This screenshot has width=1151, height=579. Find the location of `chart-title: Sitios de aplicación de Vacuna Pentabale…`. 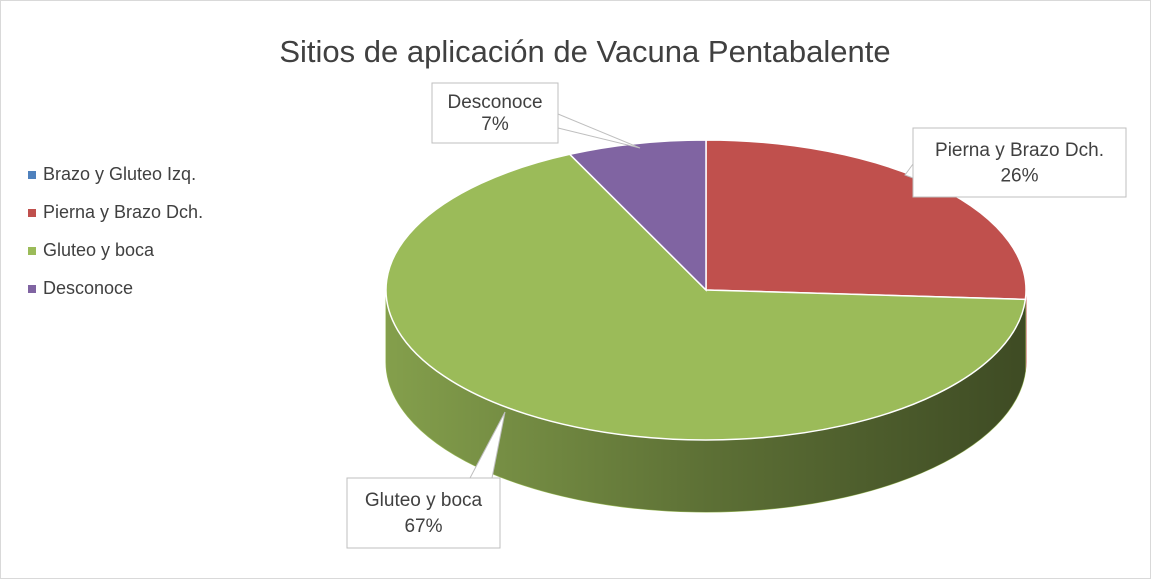

chart-title: Sitios de aplicación de Vacuna Pentabale… is located at coordinates (584, 51).